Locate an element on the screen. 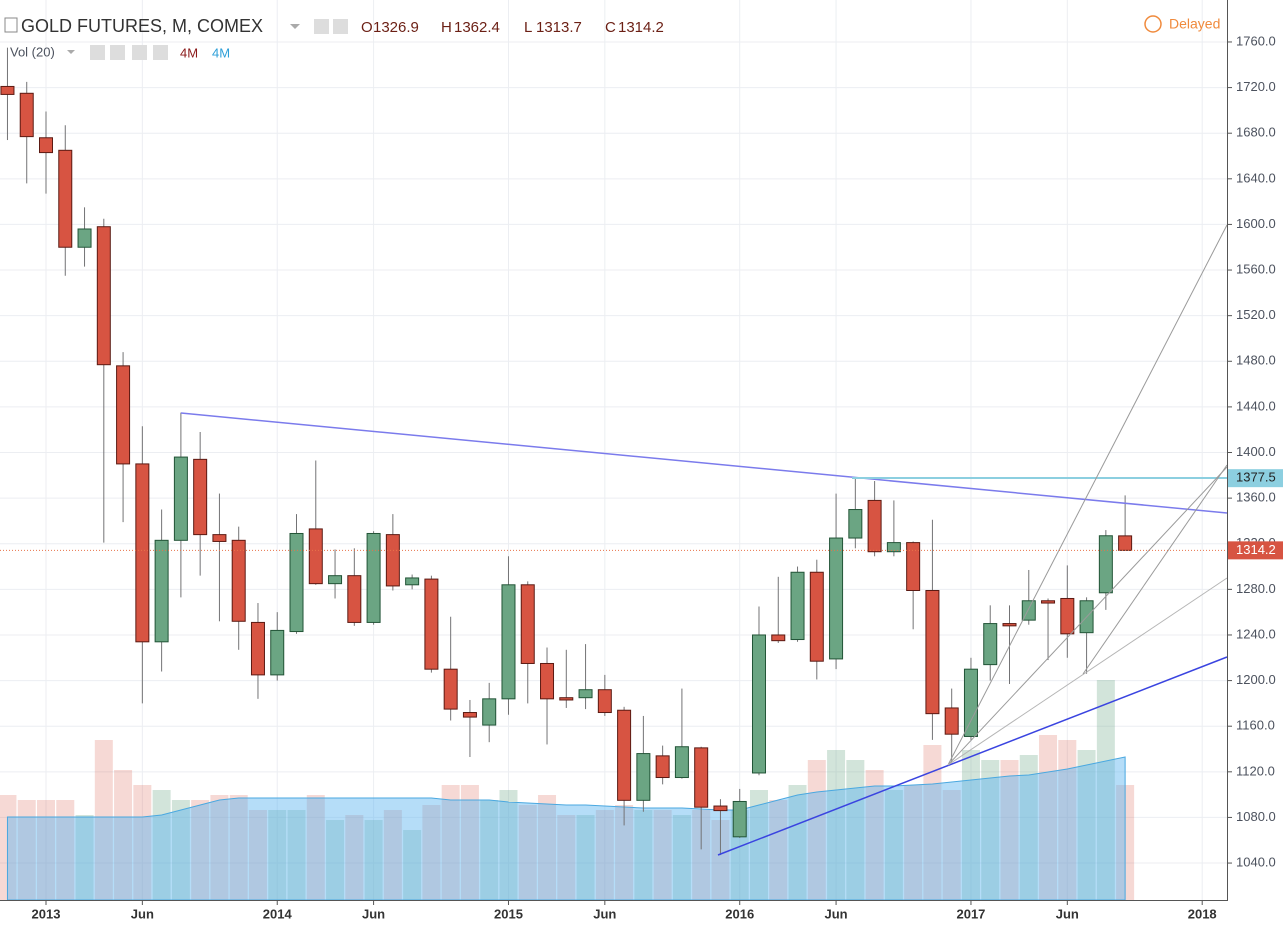 The width and height of the screenshot is (1288, 930). x-tick-label: 2013 is located at coordinates (46, 913).